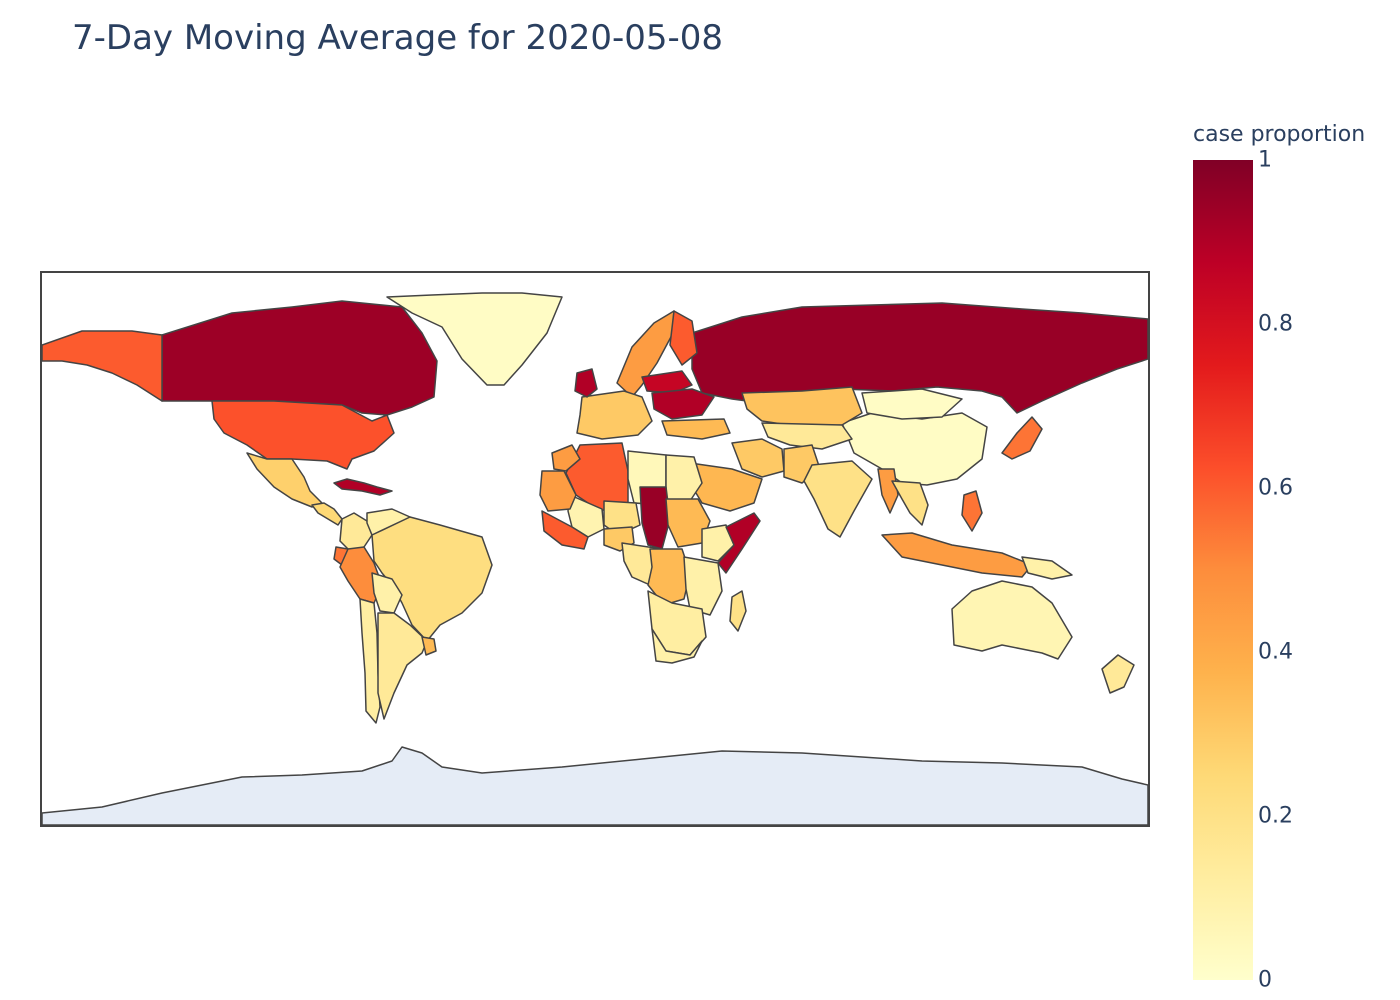 This screenshot has width=1400, height=1000. I want to click on region-mexico, so click(284, 480).